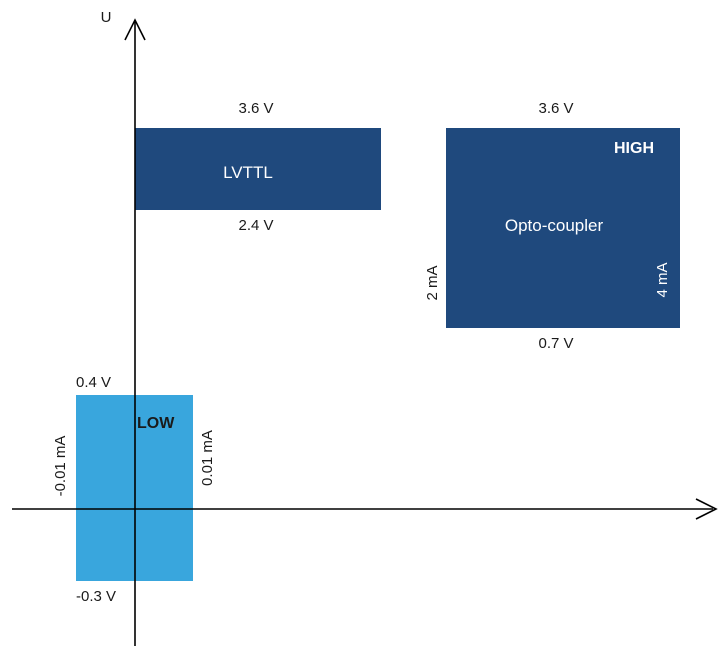 The height and width of the screenshot is (646, 719). What do you see at coordinates (207, 458) in the screenshot?
I see `low-right-current: 0.01 mA` at bounding box center [207, 458].